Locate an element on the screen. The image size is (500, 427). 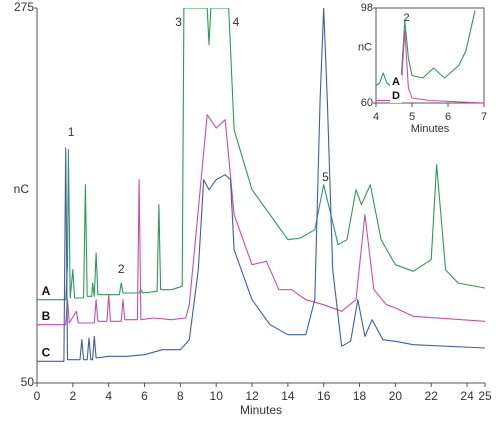
inset-plot: 4 5 6 7 60 98 Minutes nC AD 2 is located at coordinates (422, 68).